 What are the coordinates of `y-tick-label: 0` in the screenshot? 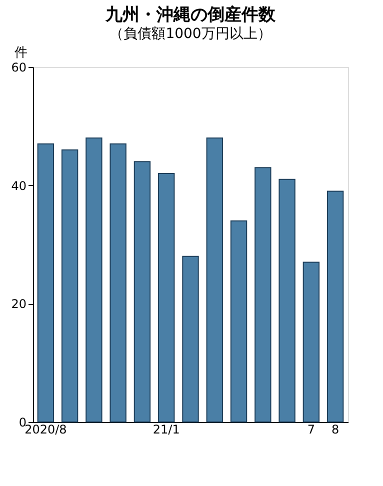 It's located at (22, 423).